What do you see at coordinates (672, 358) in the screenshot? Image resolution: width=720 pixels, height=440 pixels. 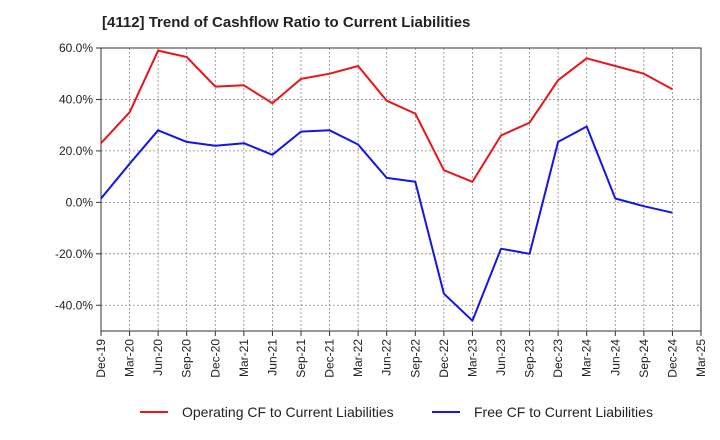 I see `x-tick-label: Dec-24` at bounding box center [672, 358].